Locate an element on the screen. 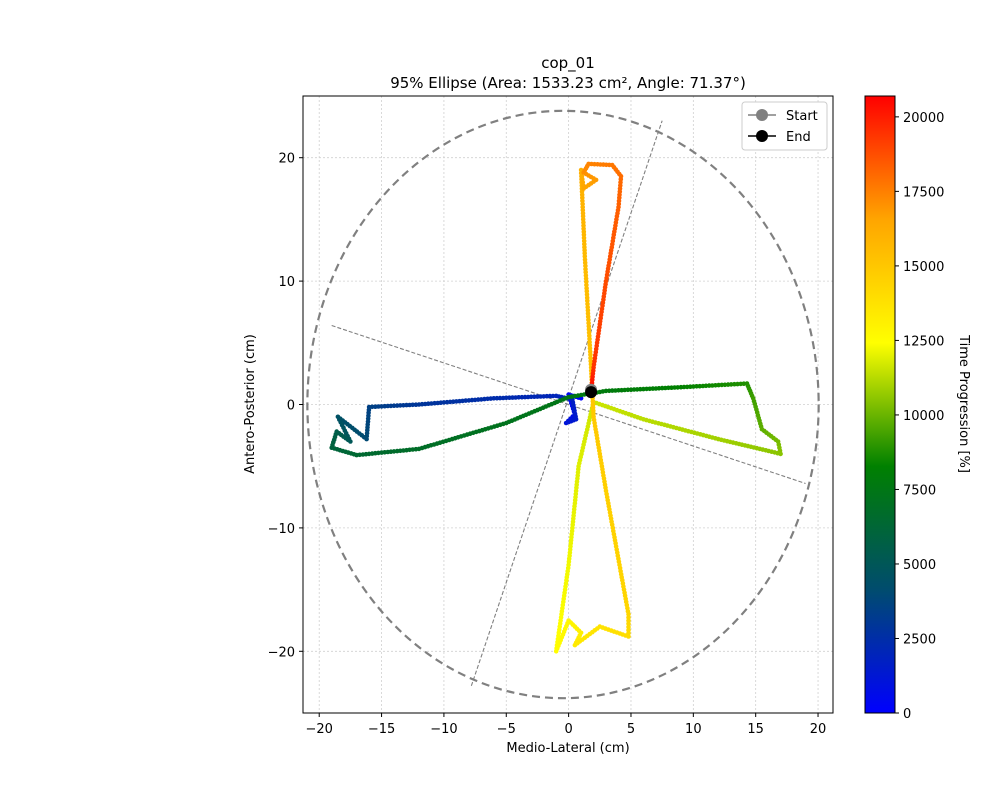  colorbar-tick-label: 7500 is located at coordinates (919, 490).